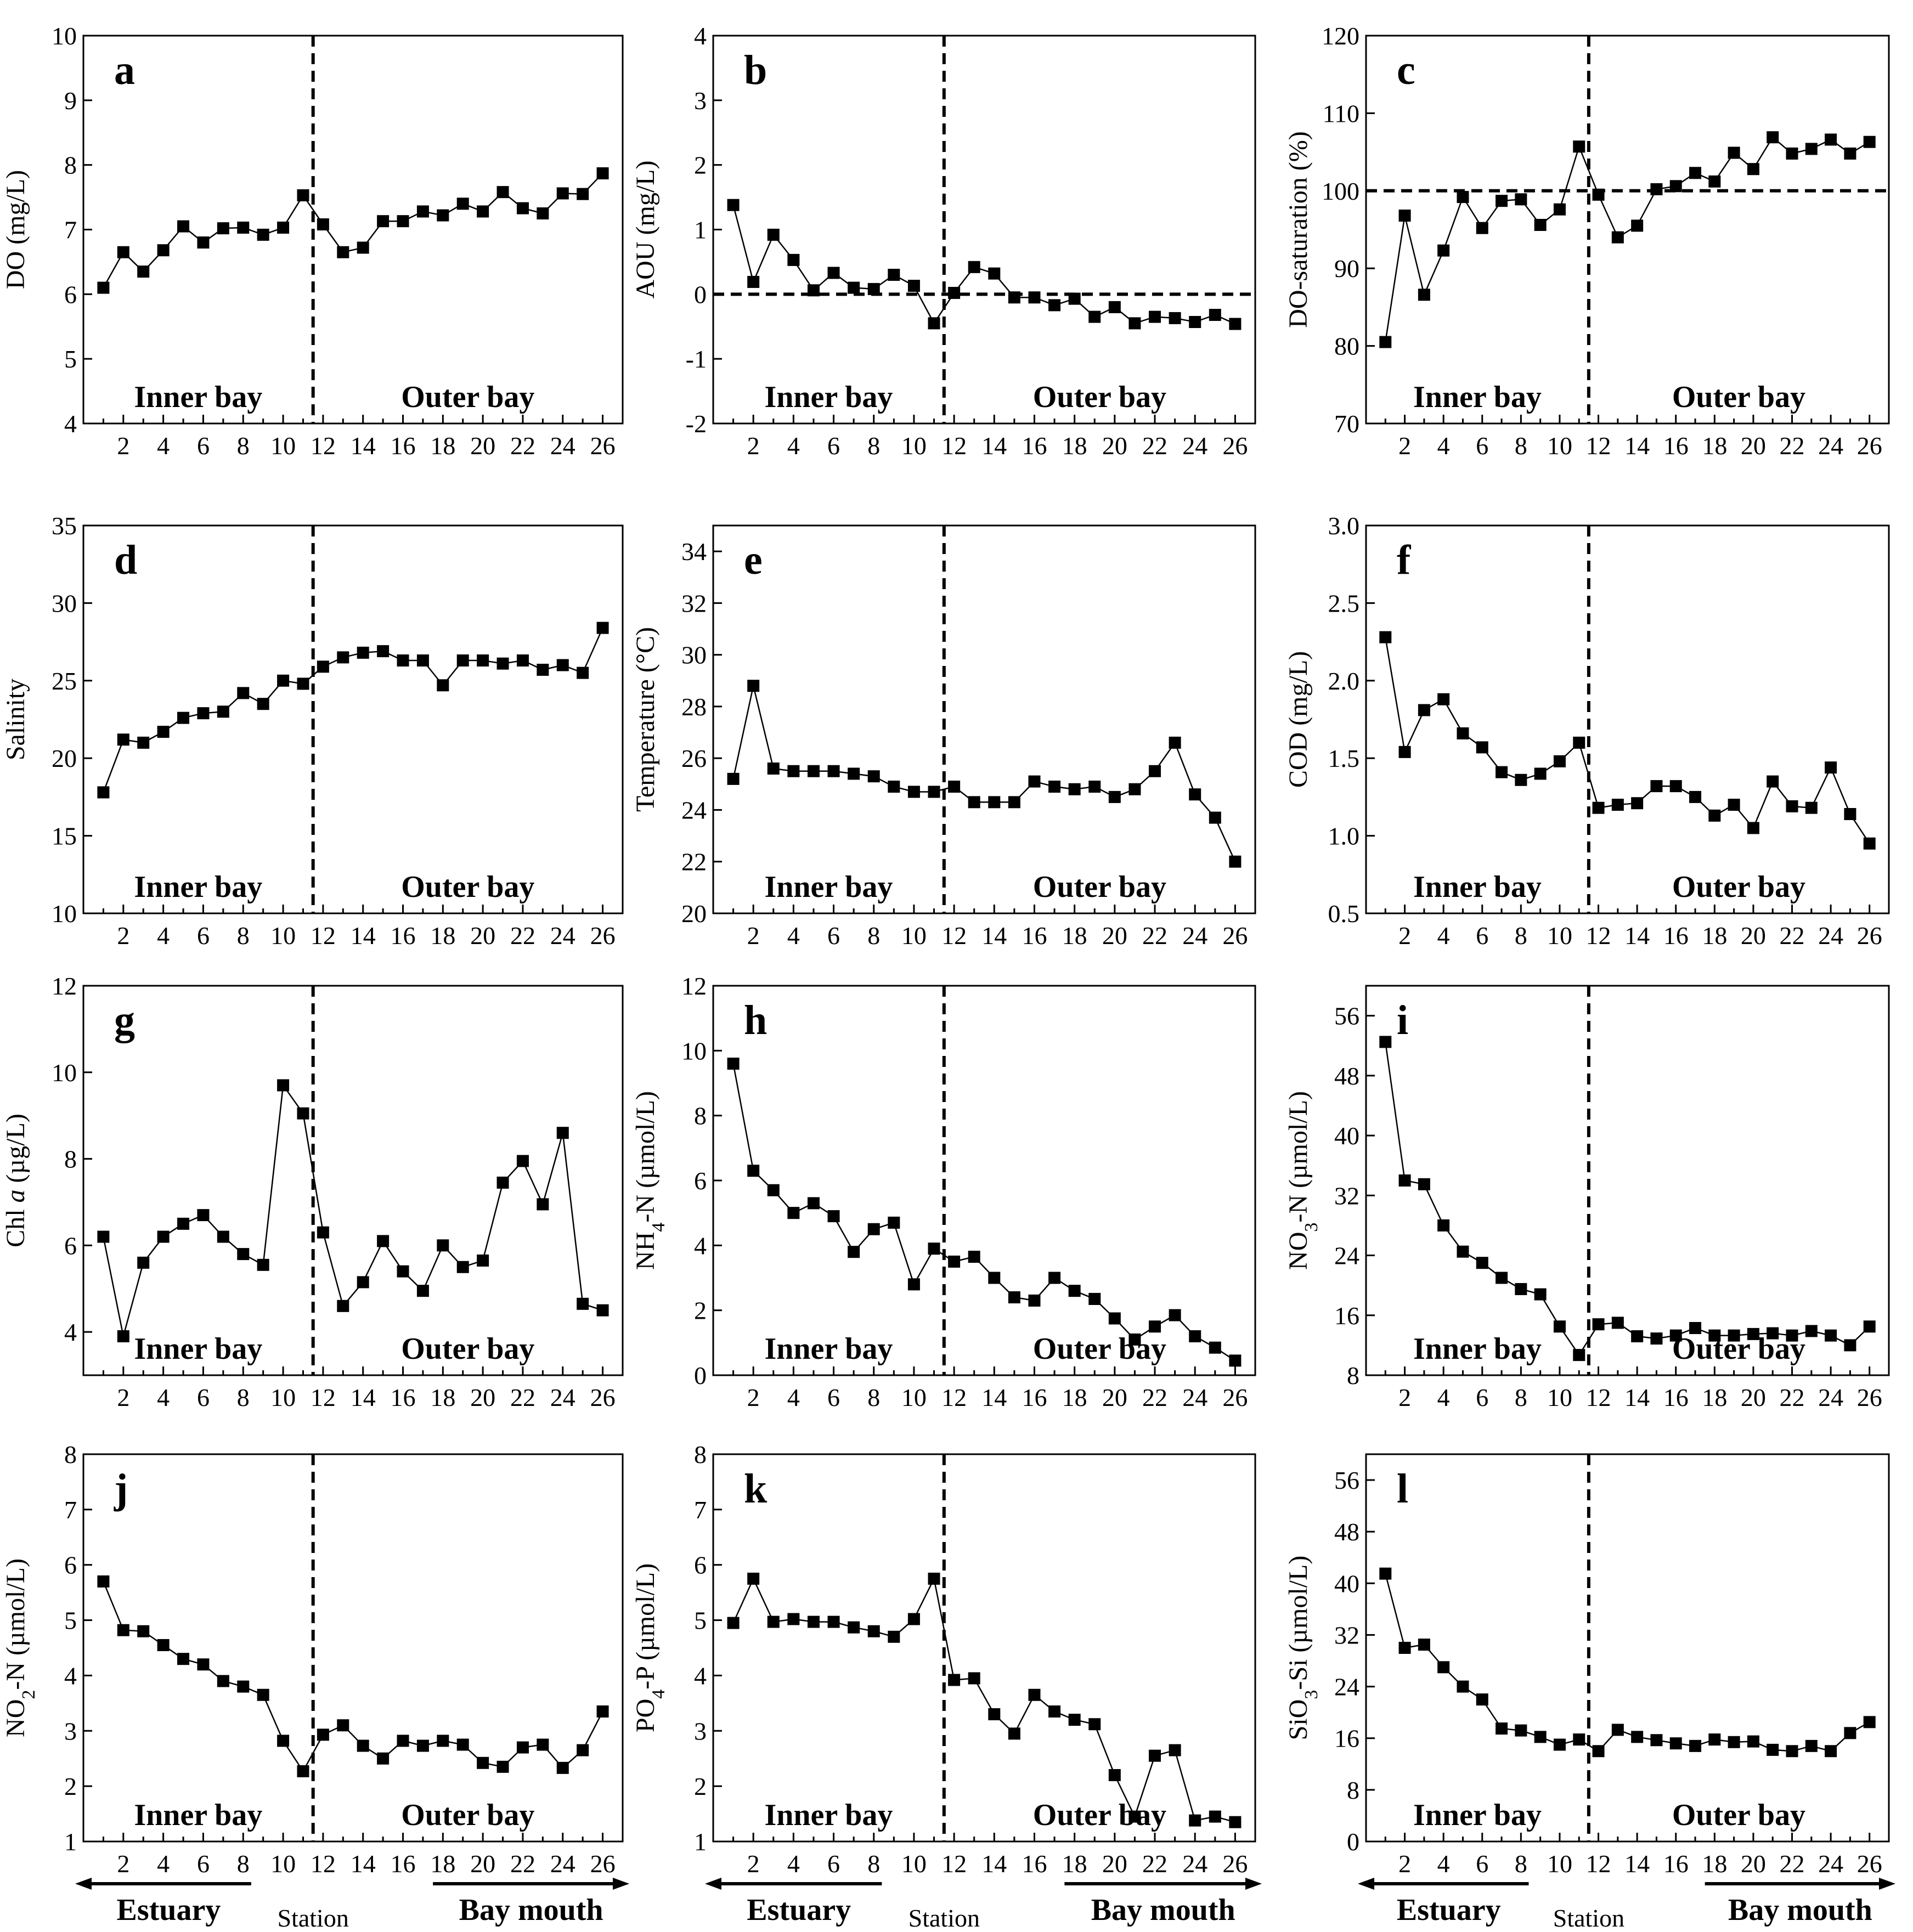 This screenshot has width=1913, height=1932. What do you see at coordinates (1754, 1397) in the screenshot?
I see `x-tick-label: 20` at bounding box center [1754, 1397].